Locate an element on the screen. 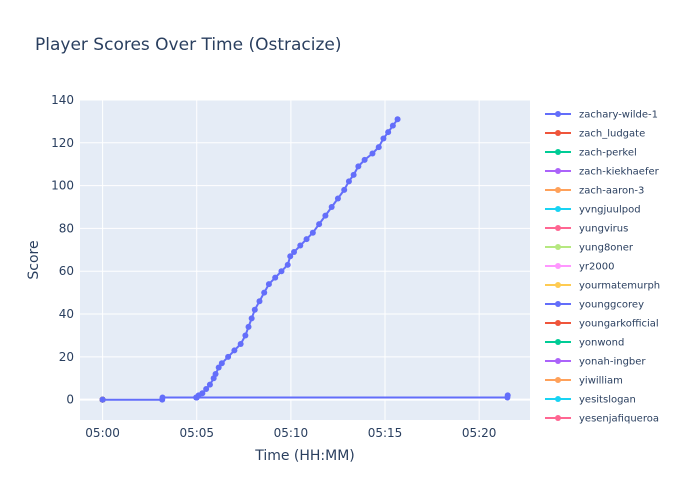  legend-item-zach-aaron-3: zach-aaron-3 is located at coordinates (594, 191).